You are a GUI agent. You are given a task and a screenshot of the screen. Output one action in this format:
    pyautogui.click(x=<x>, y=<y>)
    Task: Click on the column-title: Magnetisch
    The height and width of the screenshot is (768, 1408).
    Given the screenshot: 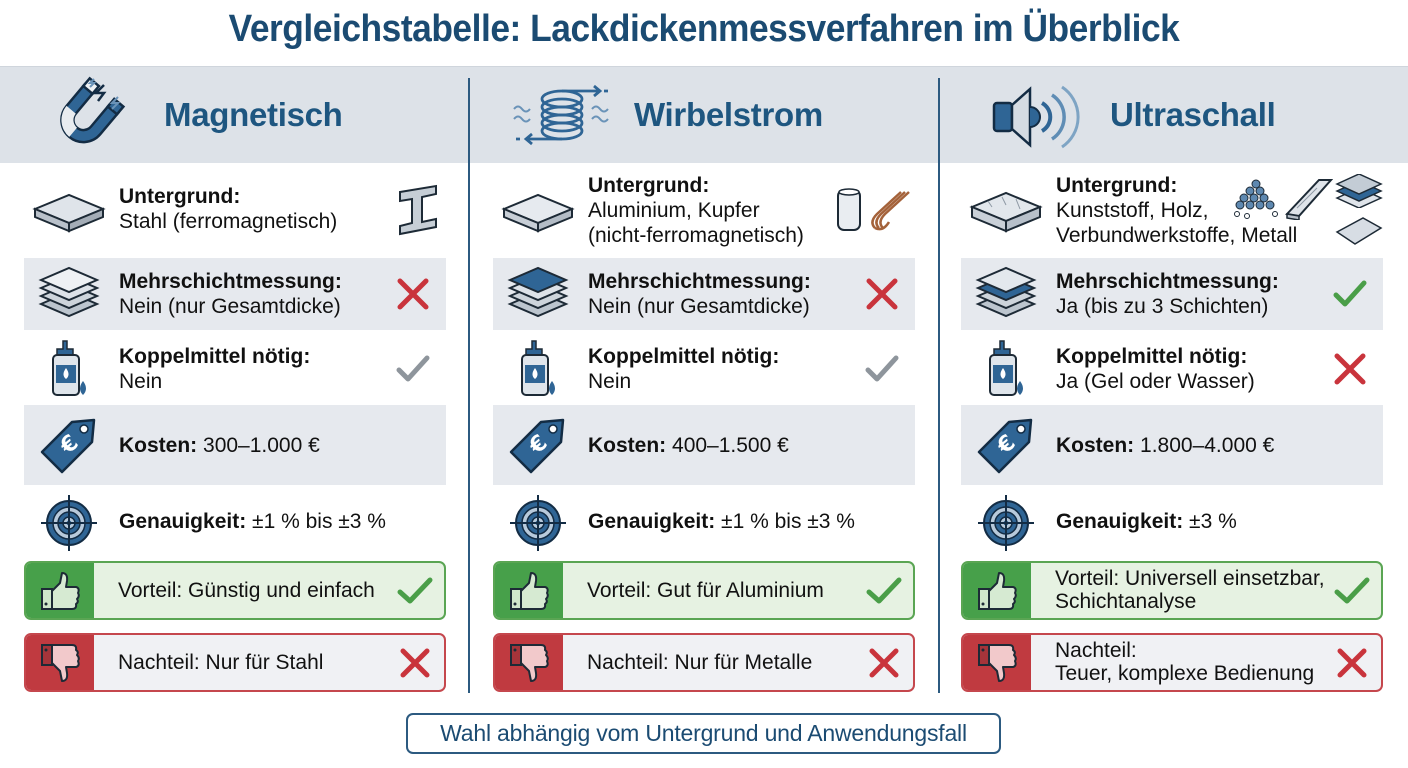 What is the action you would take?
    pyautogui.click(x=253, y=114)
    